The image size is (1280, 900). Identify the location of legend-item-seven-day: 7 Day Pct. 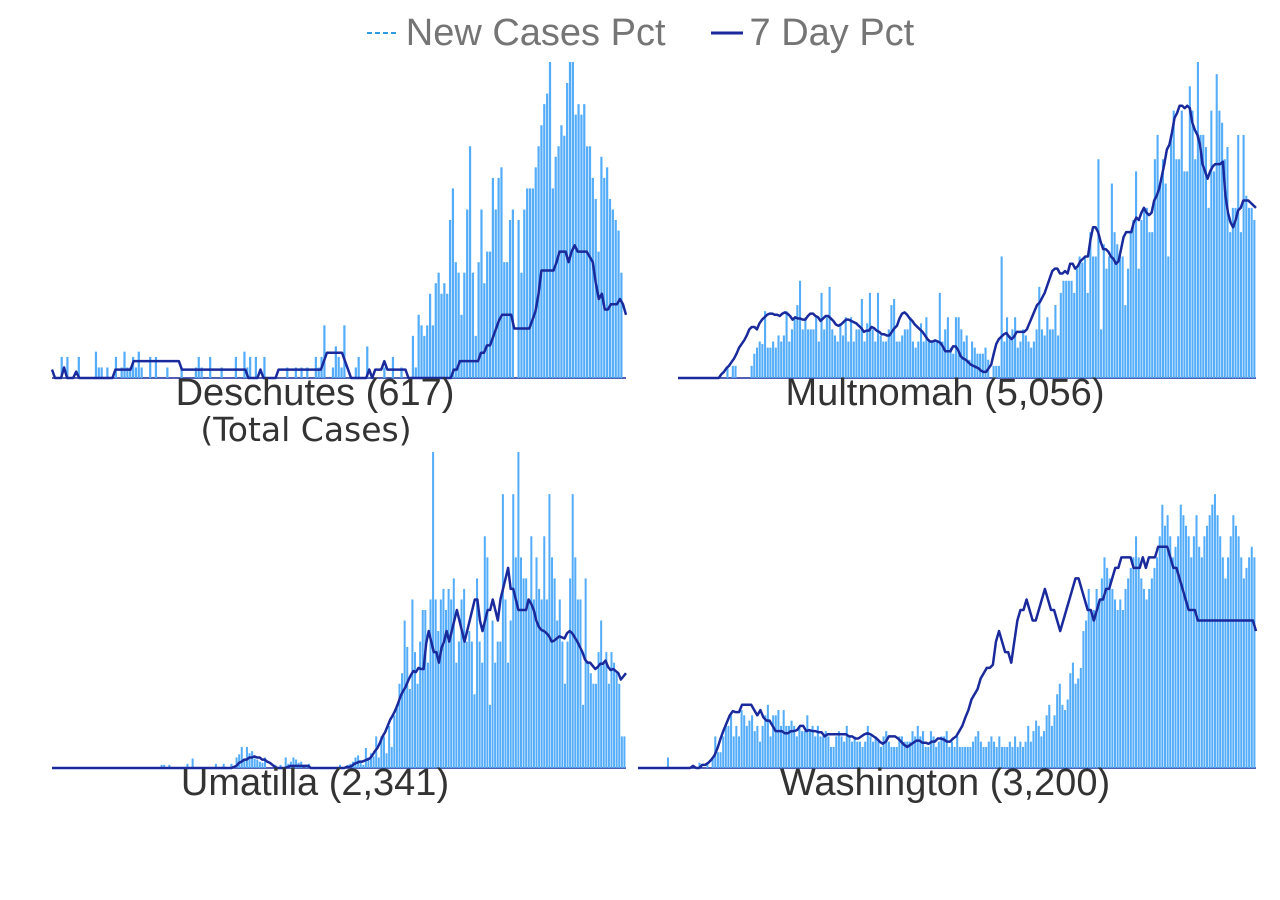
(812, 33).